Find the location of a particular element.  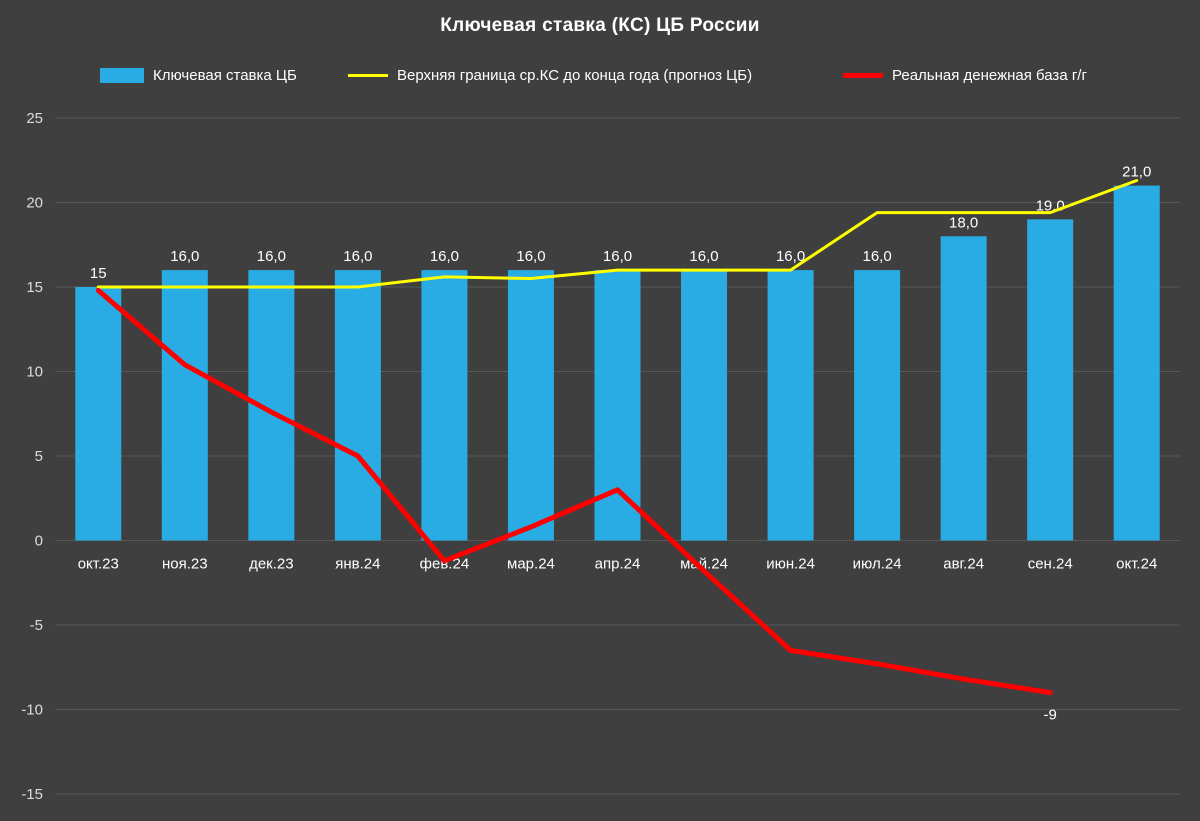

bar-сен.24 is located at coordinates (1050, 380).